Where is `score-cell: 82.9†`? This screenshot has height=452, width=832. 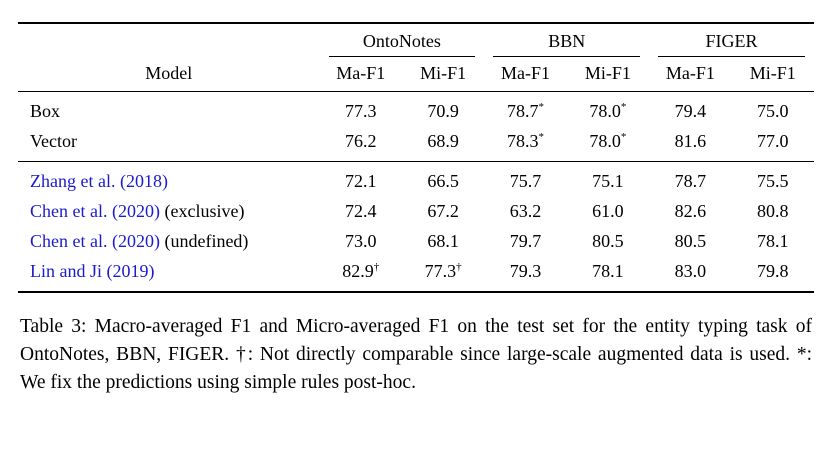
score-cell: 82.9† is located at coordinates (361, 274).